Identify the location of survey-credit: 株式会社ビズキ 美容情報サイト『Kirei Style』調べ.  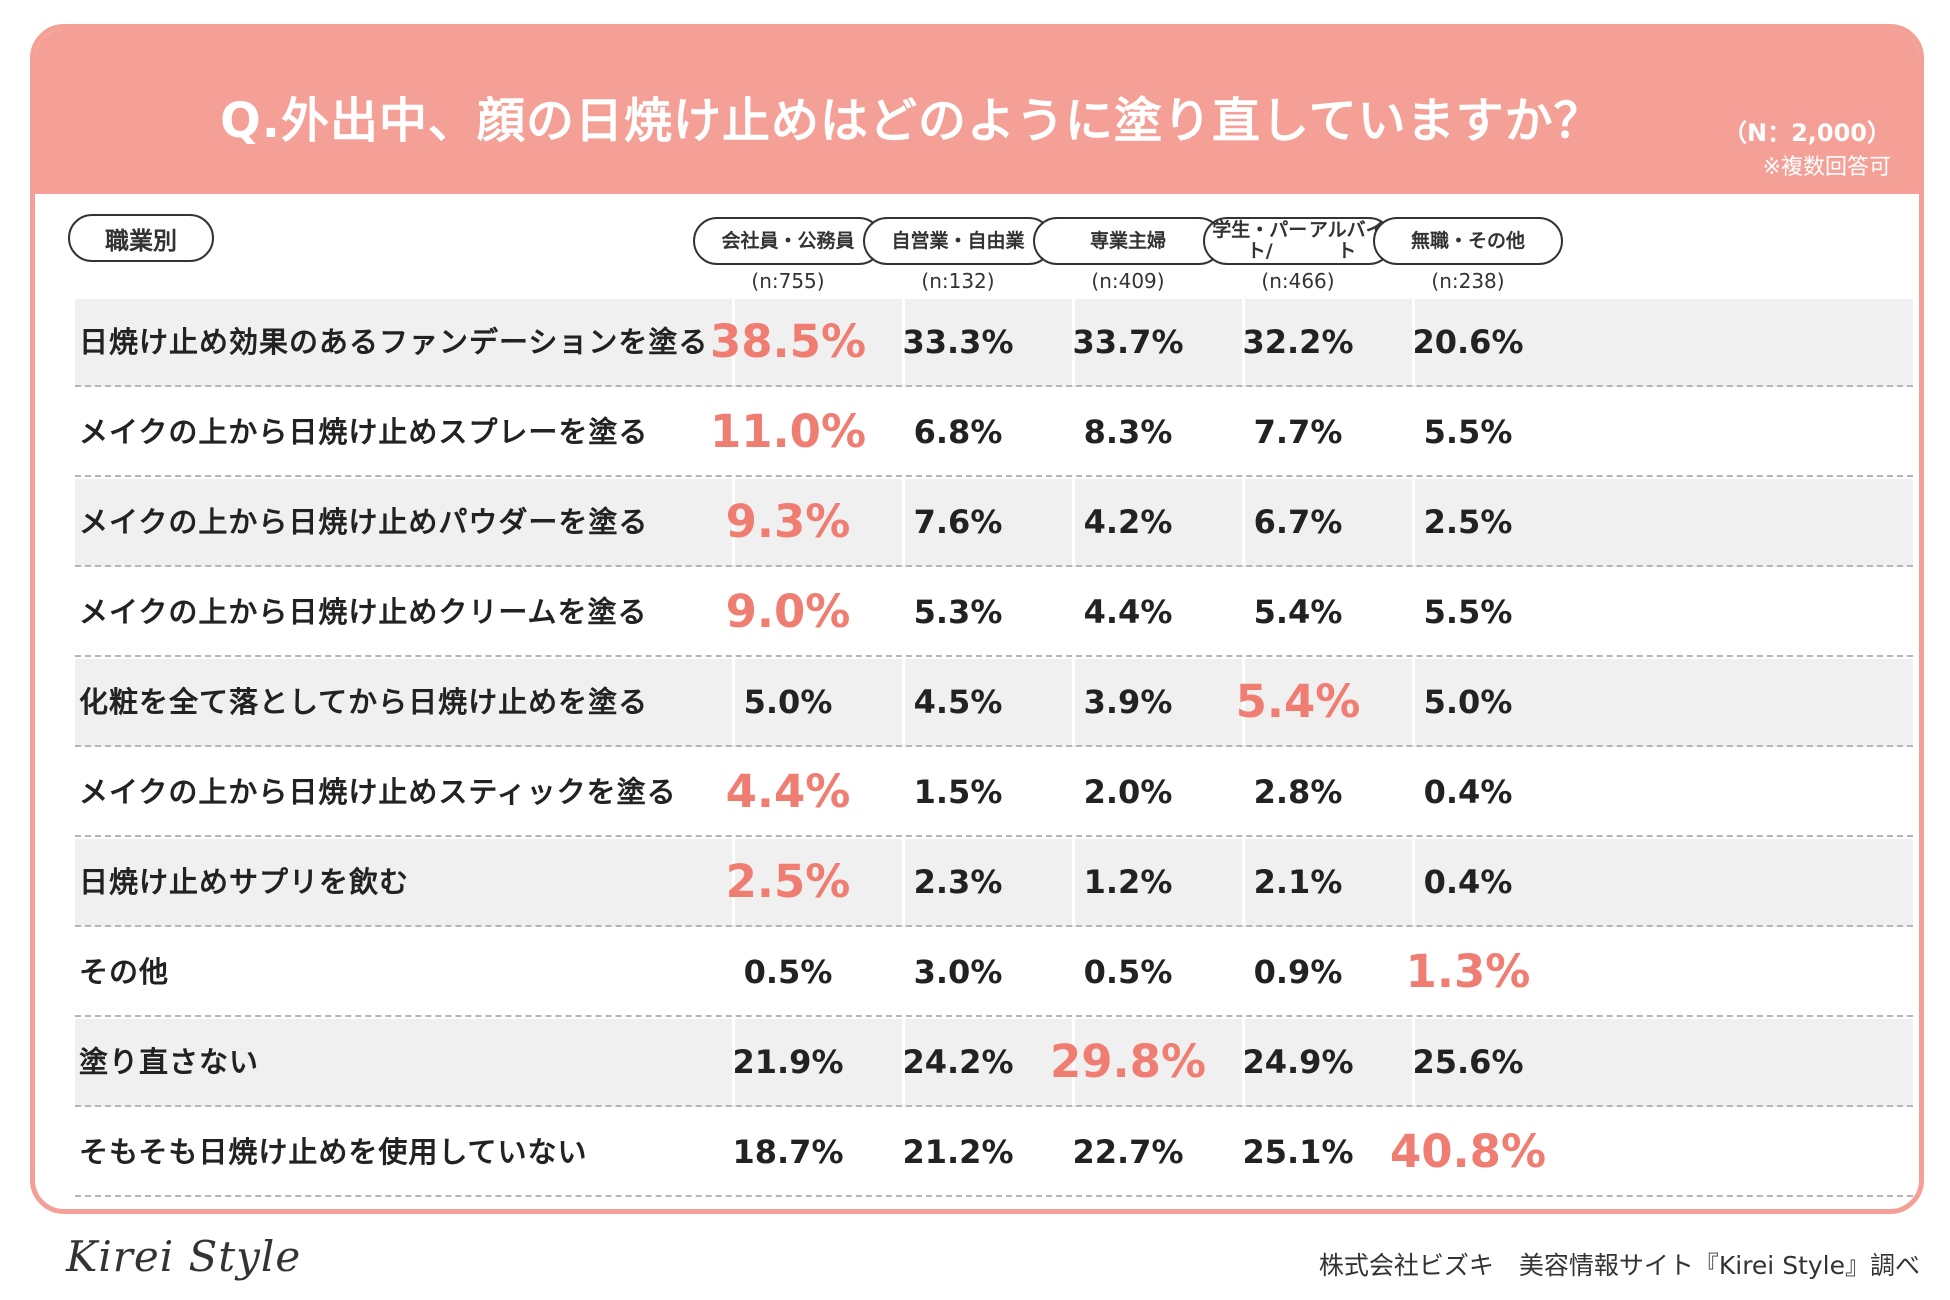
(1619, 1265).